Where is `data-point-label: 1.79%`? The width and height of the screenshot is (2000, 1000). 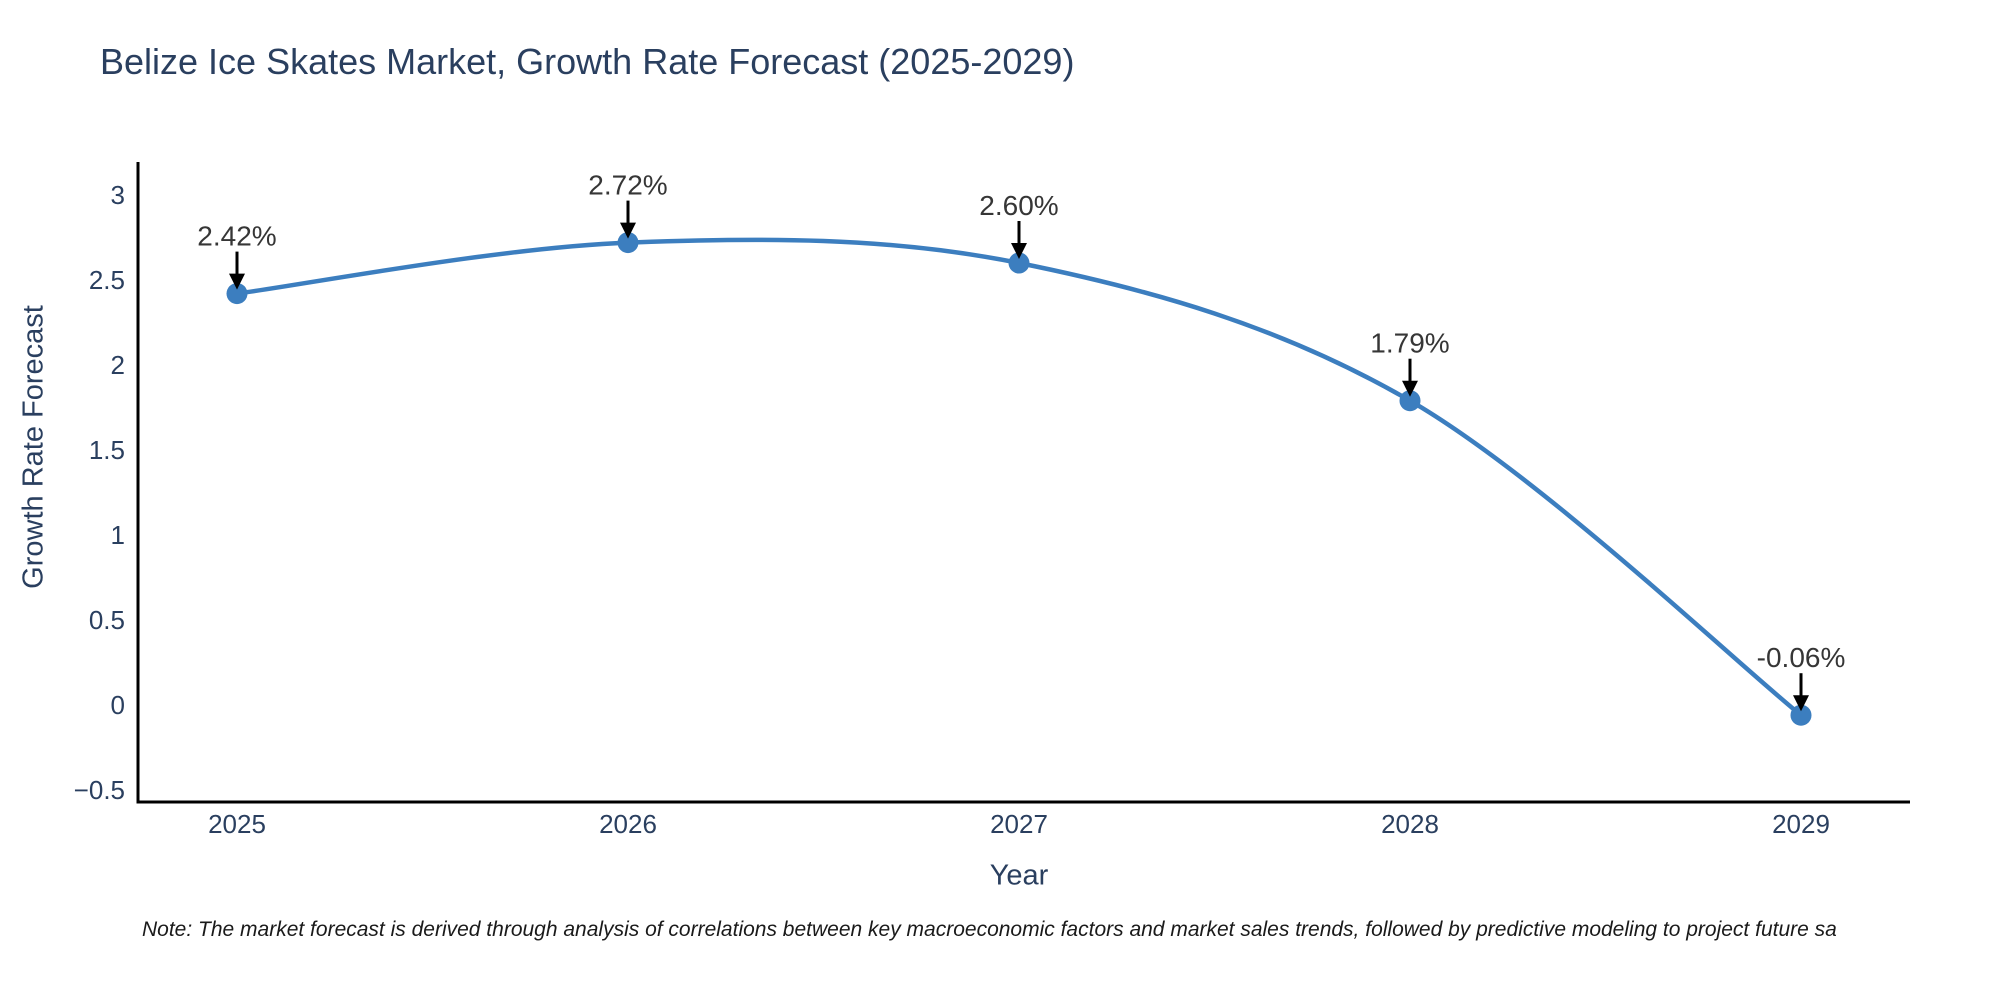 data-point-label: 1.79% is located at coordinates (1409, 343).